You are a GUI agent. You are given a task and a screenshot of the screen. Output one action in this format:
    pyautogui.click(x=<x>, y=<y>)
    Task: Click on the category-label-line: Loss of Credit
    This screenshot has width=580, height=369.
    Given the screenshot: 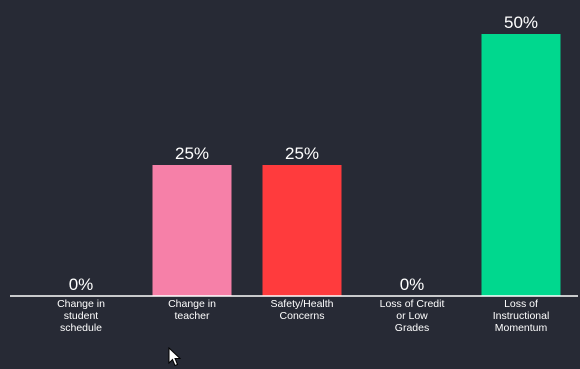 What is the action you would take?
    pyautogui.click(x=412, y=304)
    